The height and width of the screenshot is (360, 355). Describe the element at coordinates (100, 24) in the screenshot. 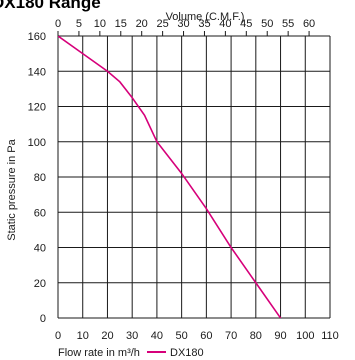

I see `top-tick-label: 10` at that location.